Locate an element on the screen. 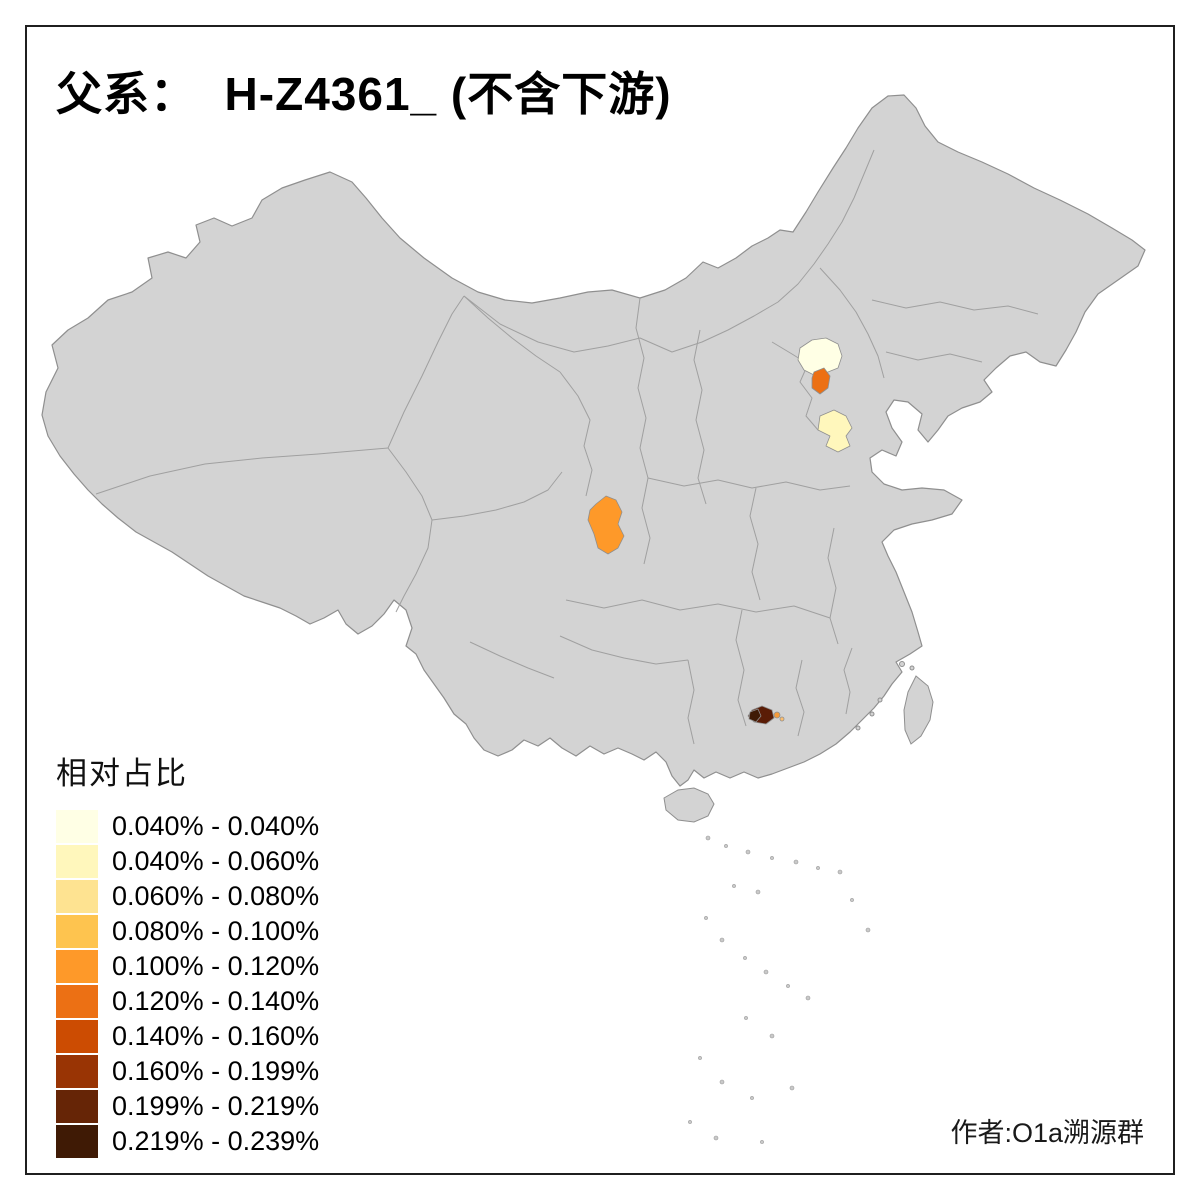 This screenshot has height=1200, width=1200. legend-label: 0.199% - 0.219% is located at coordinates (216, 1106).